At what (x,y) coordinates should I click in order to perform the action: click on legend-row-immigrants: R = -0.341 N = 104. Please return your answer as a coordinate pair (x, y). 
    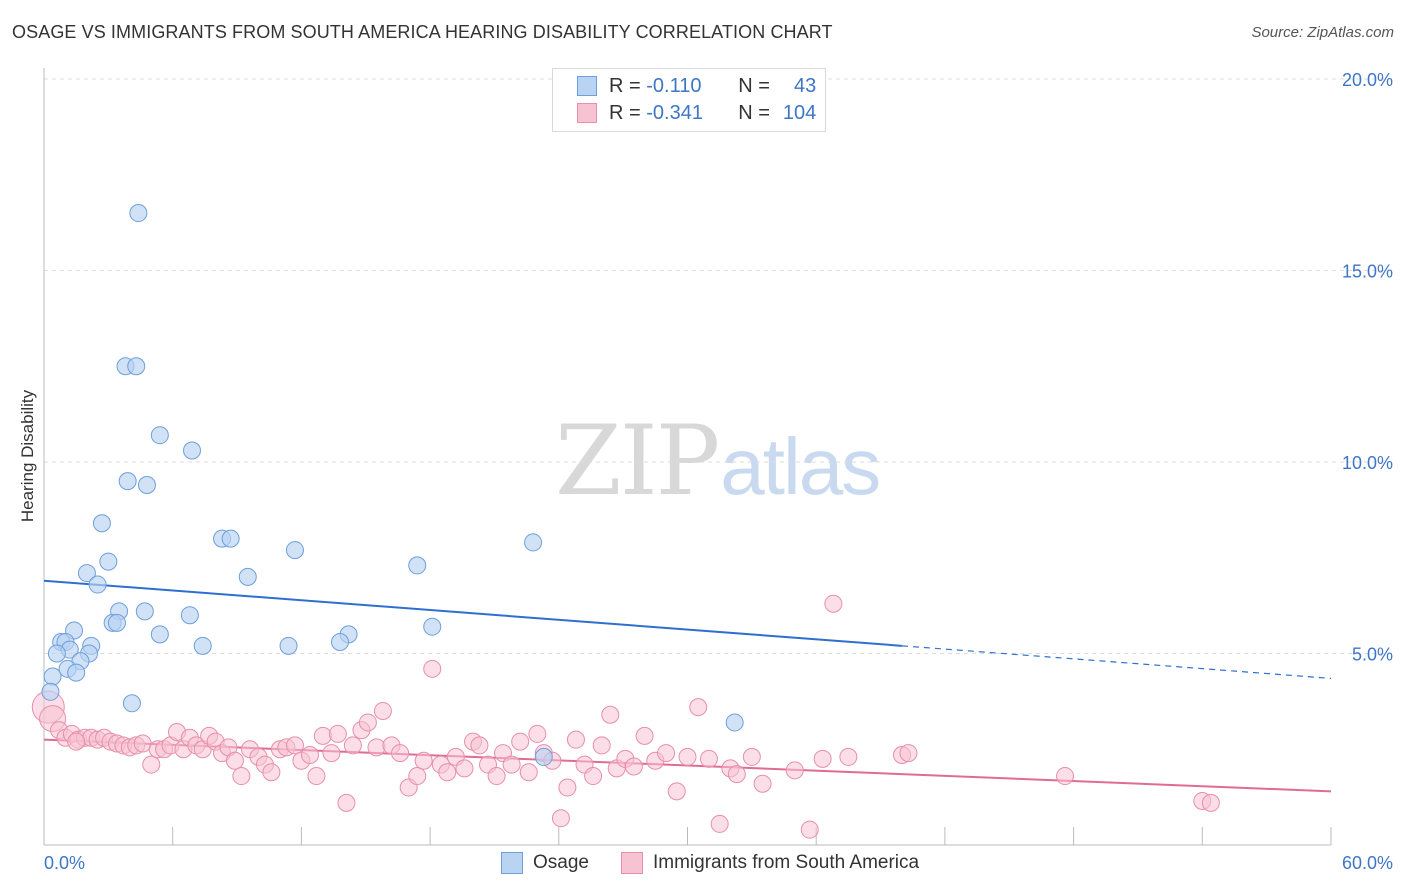
    Looking at the image, I should click on (696, 113).